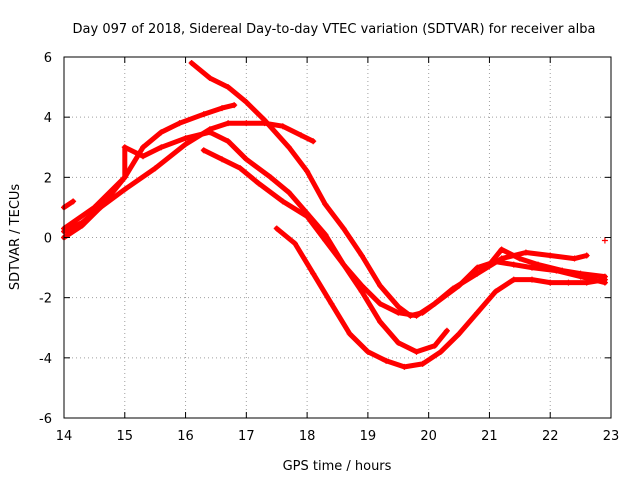  I want to click on x-tick-label: 17, so click(246, 436).